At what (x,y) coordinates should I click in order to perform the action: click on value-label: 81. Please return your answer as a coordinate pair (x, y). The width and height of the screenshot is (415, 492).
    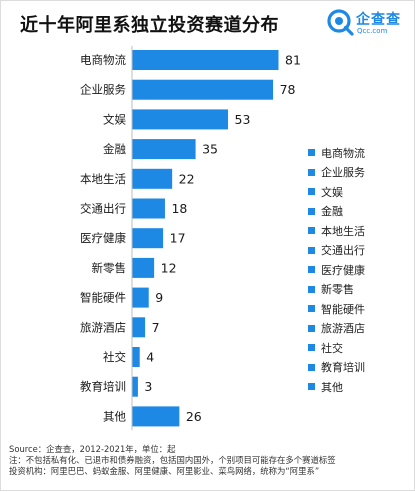
    Looking at the image, I should click on (293, 60).